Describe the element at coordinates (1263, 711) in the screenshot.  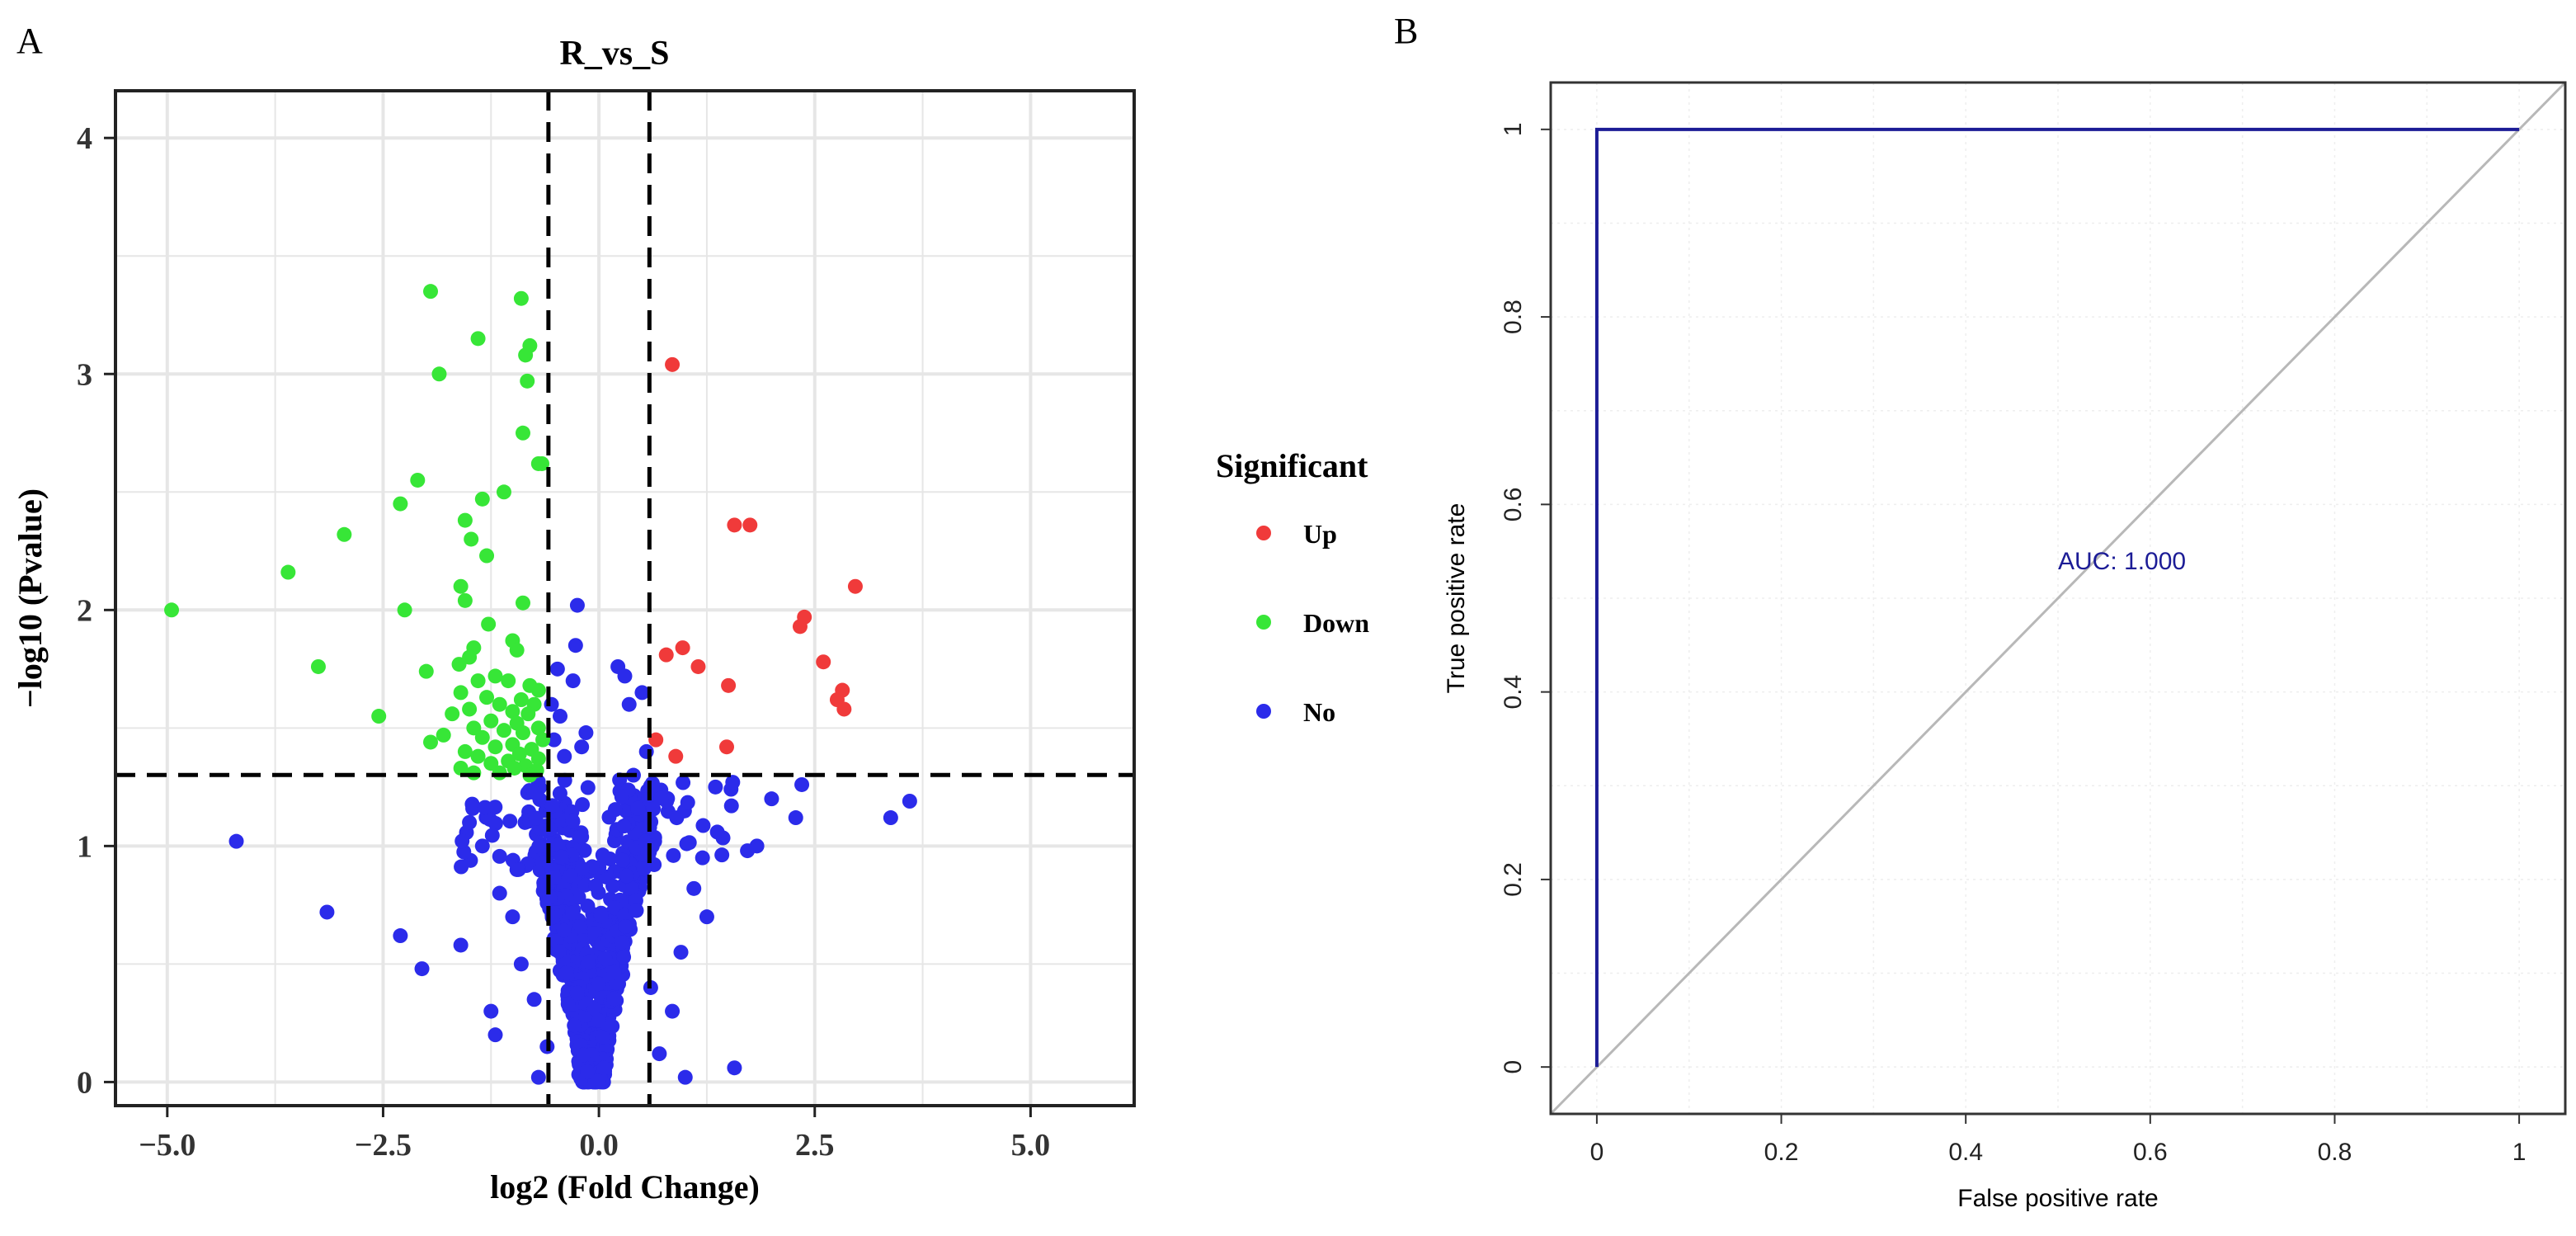
I see `legend-swatch-no` at that location.